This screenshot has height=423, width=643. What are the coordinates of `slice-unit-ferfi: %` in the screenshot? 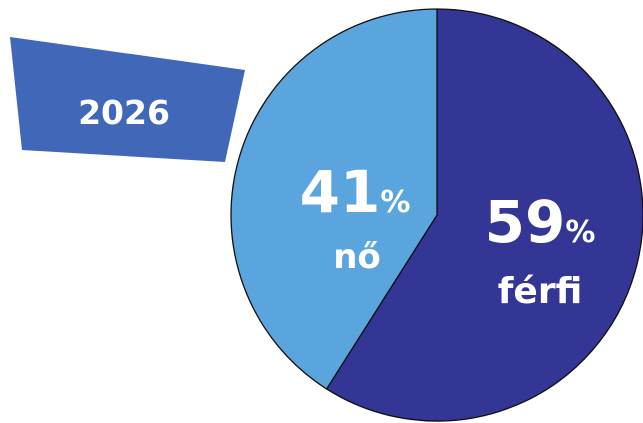 It's located at (580, 232).